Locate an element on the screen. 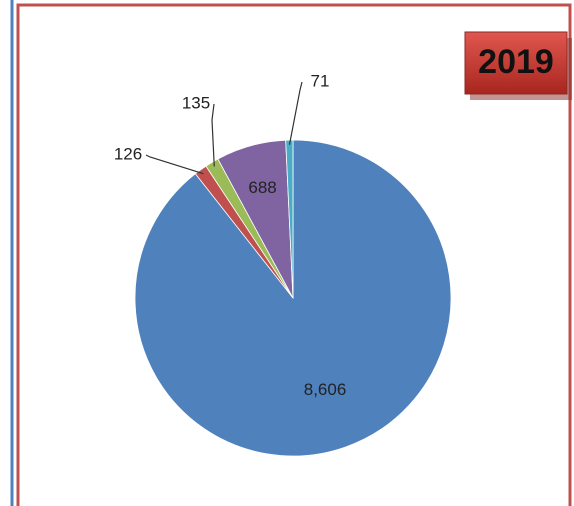 This screenshot has height=506, width=574. chart-title: 2019 is located at coordinates (516, 62).